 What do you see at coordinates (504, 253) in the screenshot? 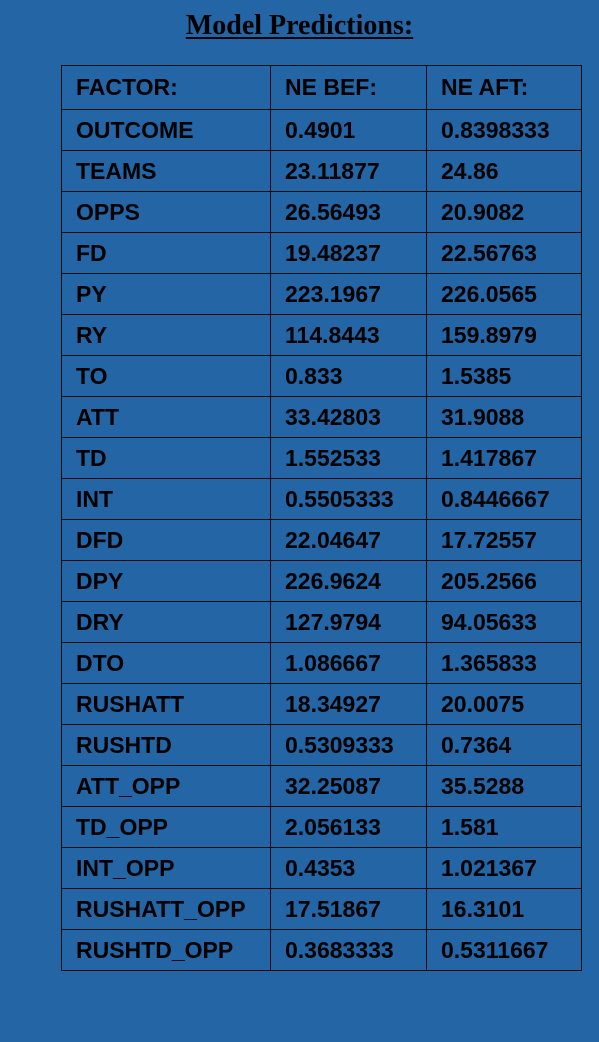
I see `ne-aft-cell: 22.56763` at bounding box center [504, 253].